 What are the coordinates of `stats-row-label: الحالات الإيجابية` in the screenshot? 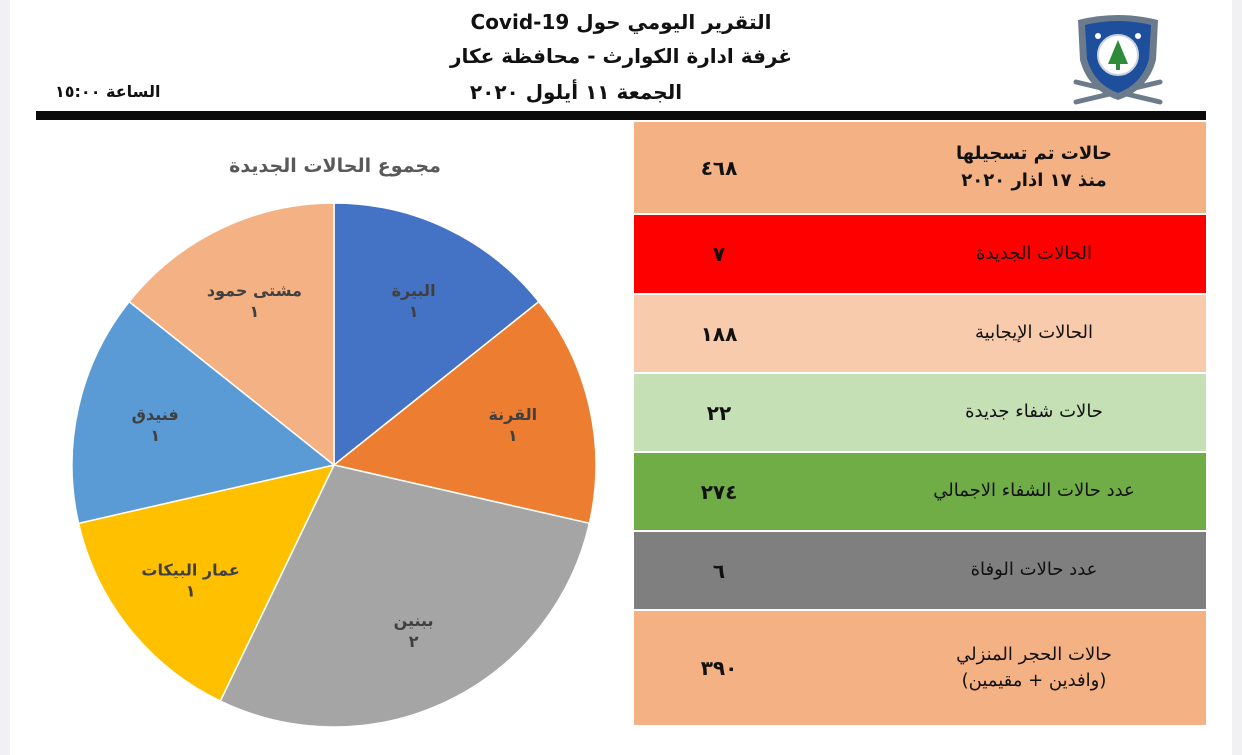 It's located at (1034, 333).